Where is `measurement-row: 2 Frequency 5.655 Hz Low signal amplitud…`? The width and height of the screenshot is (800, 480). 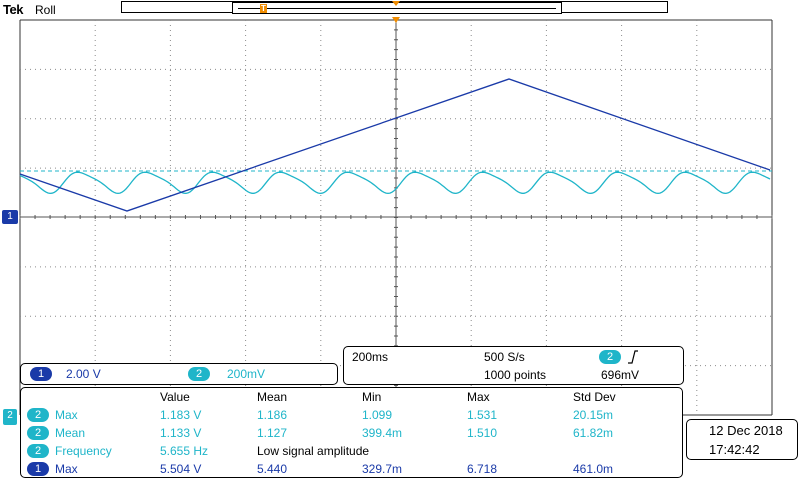
measurement-row: 2 Frequency 5.655 Hz Low signal amplitud… is located at coordinates (351, 451).